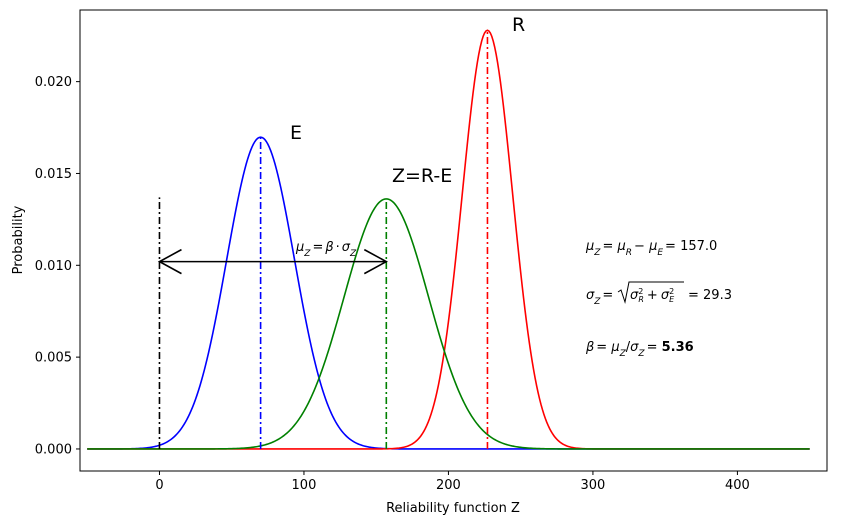 This screenshot has height=525, width=864. I want to click on sigma-annotation: σZ = σ2 R + σ2 E = 29.3, so click(659, 294).